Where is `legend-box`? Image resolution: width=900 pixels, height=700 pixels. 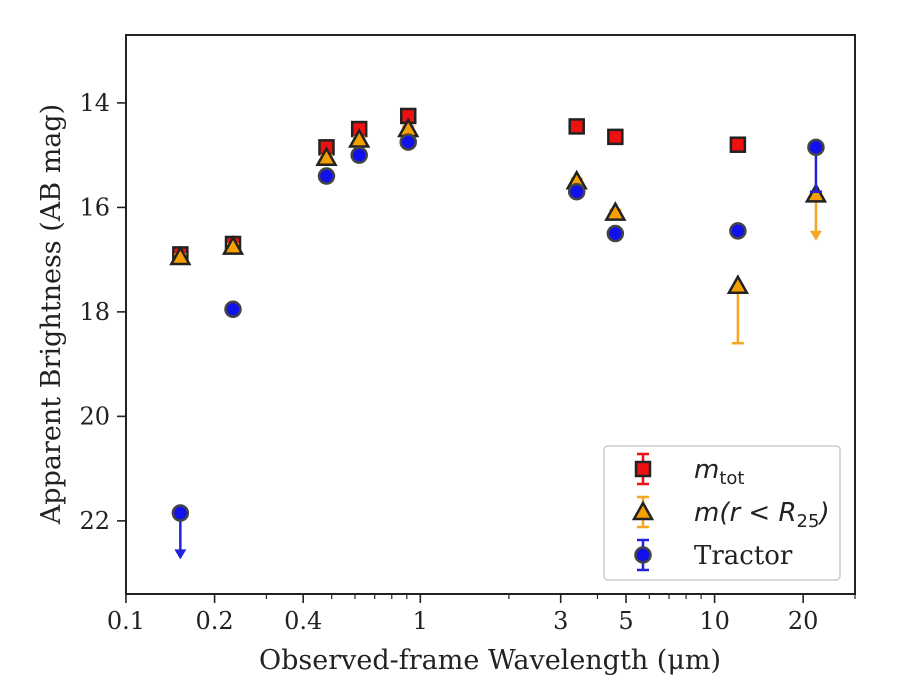 legend-box is located at coordinates (722, 513).